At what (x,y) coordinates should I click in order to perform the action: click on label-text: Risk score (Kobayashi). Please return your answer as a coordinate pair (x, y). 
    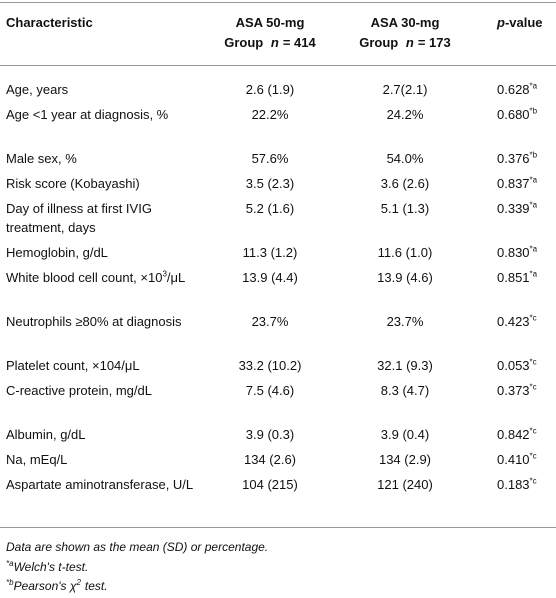
    Looking at the image, I should click on (73, 183).